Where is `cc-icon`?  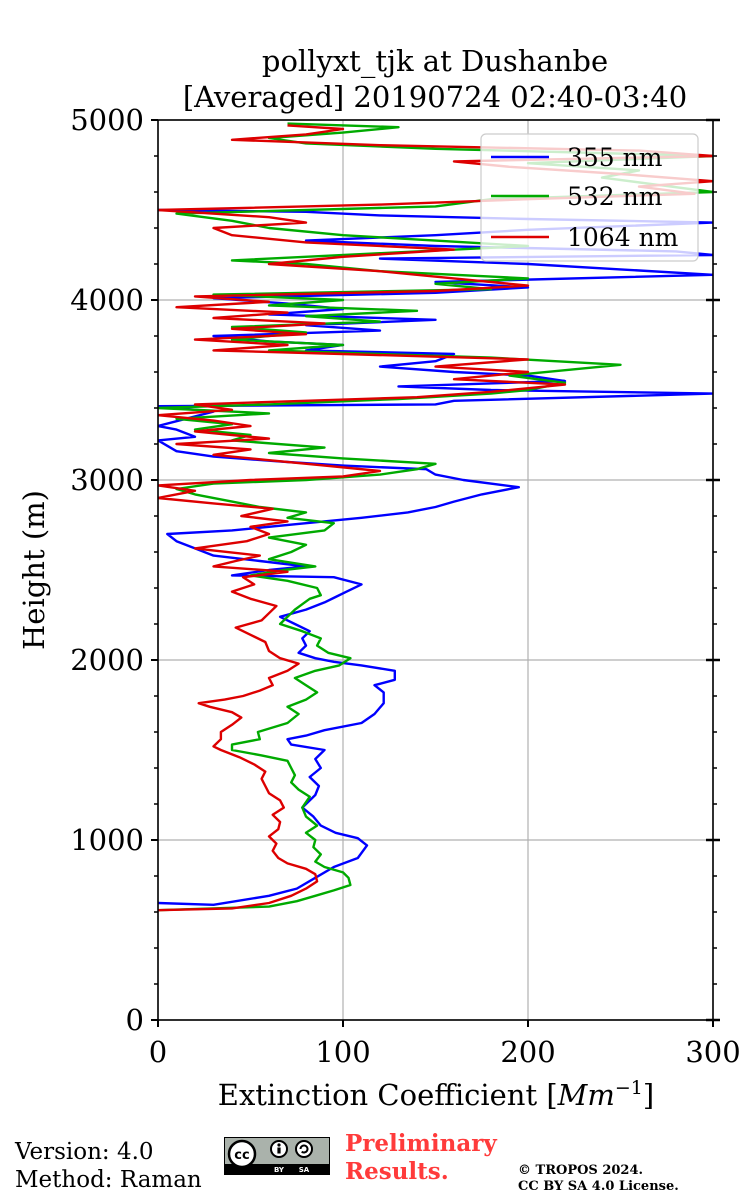
cc-icon is located at coordinates (242, 1154).